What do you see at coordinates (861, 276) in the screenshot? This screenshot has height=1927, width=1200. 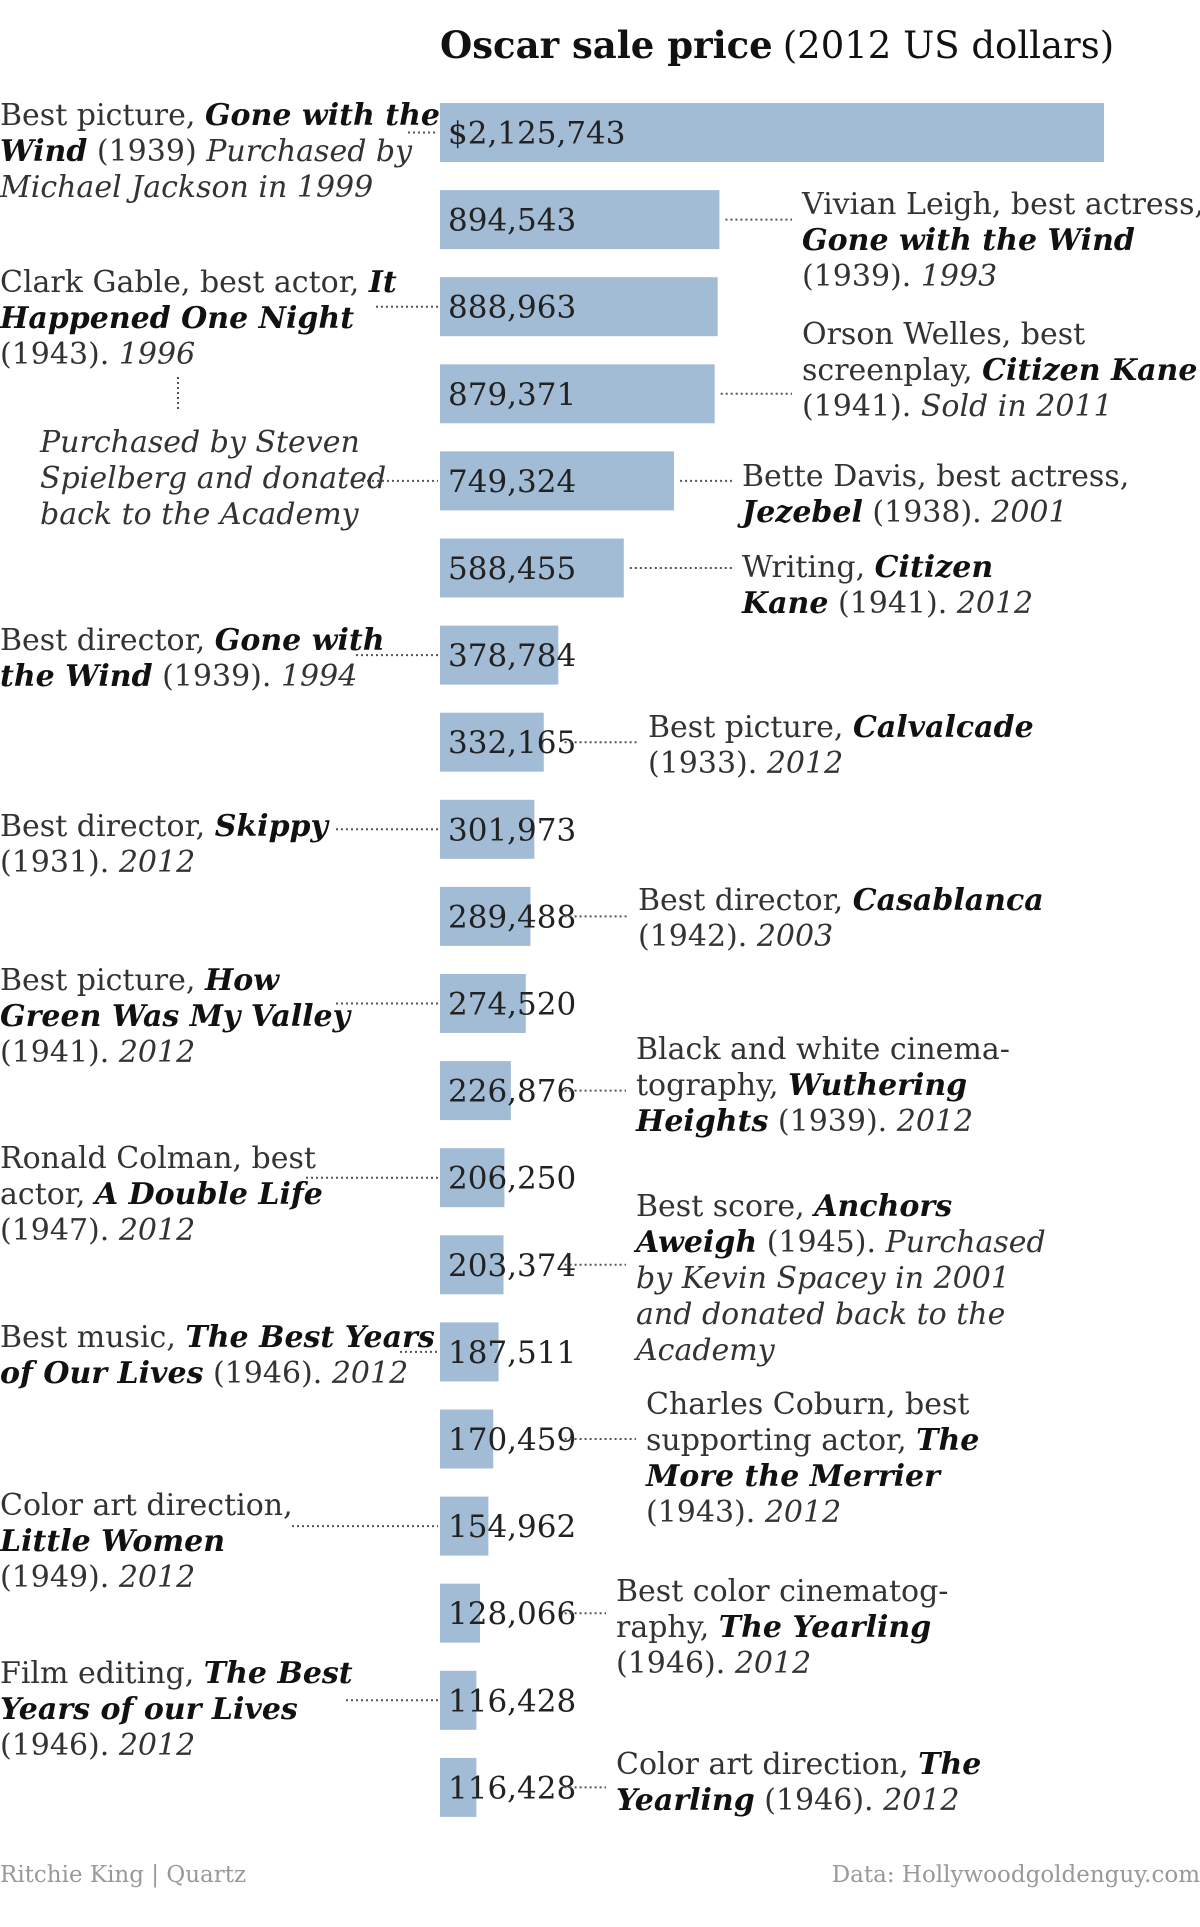 I see `annotation-segment: (1939).` at bounding box center [861, 276].